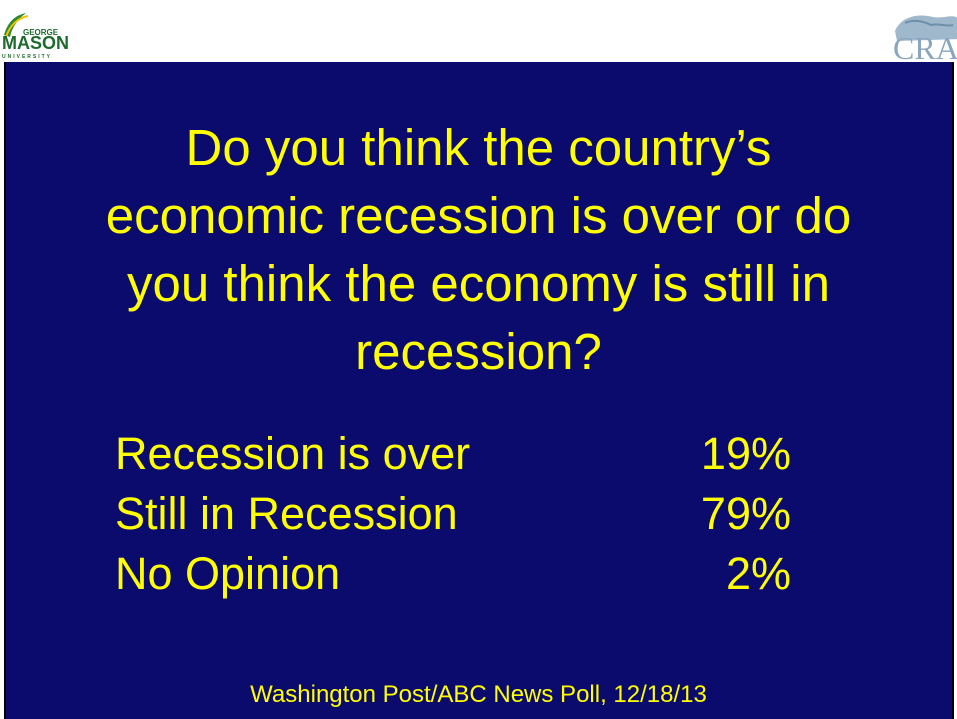 The height and width of the screenshot is (719, 957). Describe the element at coordinates (41, 32) in the screenshot. I see `logo-george-text: GEORGE` at that location.